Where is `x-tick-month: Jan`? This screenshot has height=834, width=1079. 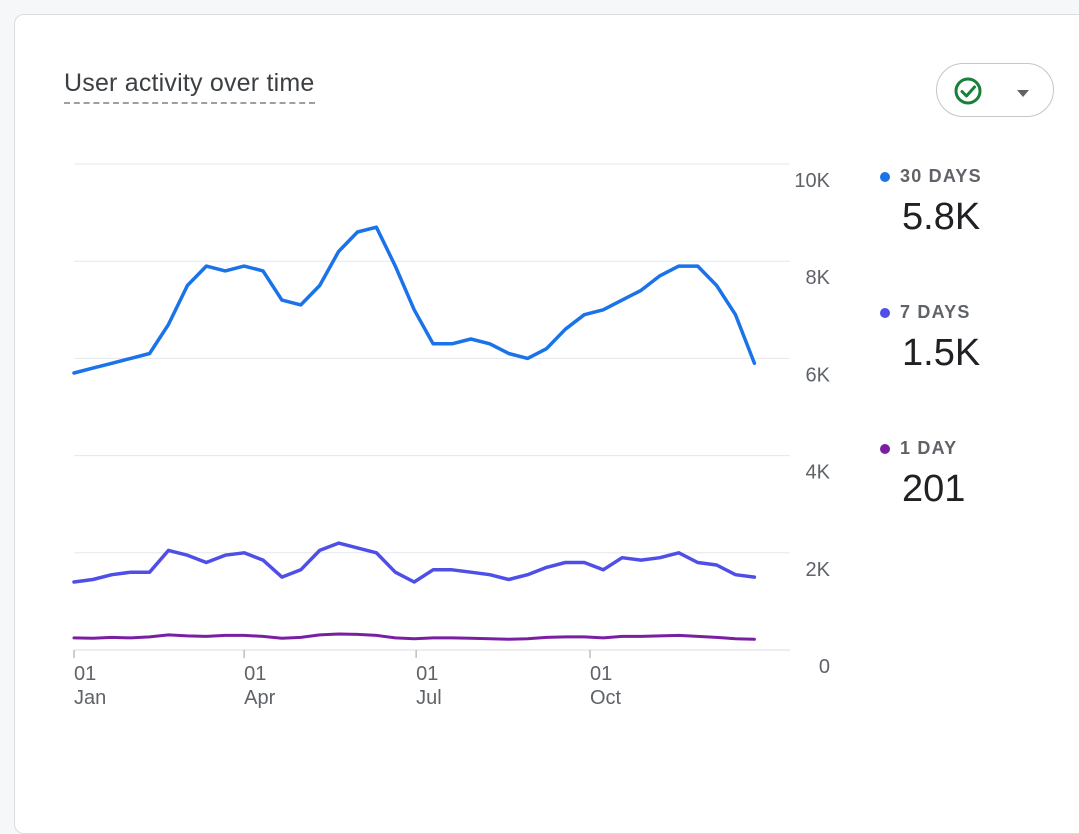
x-tick-month: Jan is located at coordinates (90, 698).